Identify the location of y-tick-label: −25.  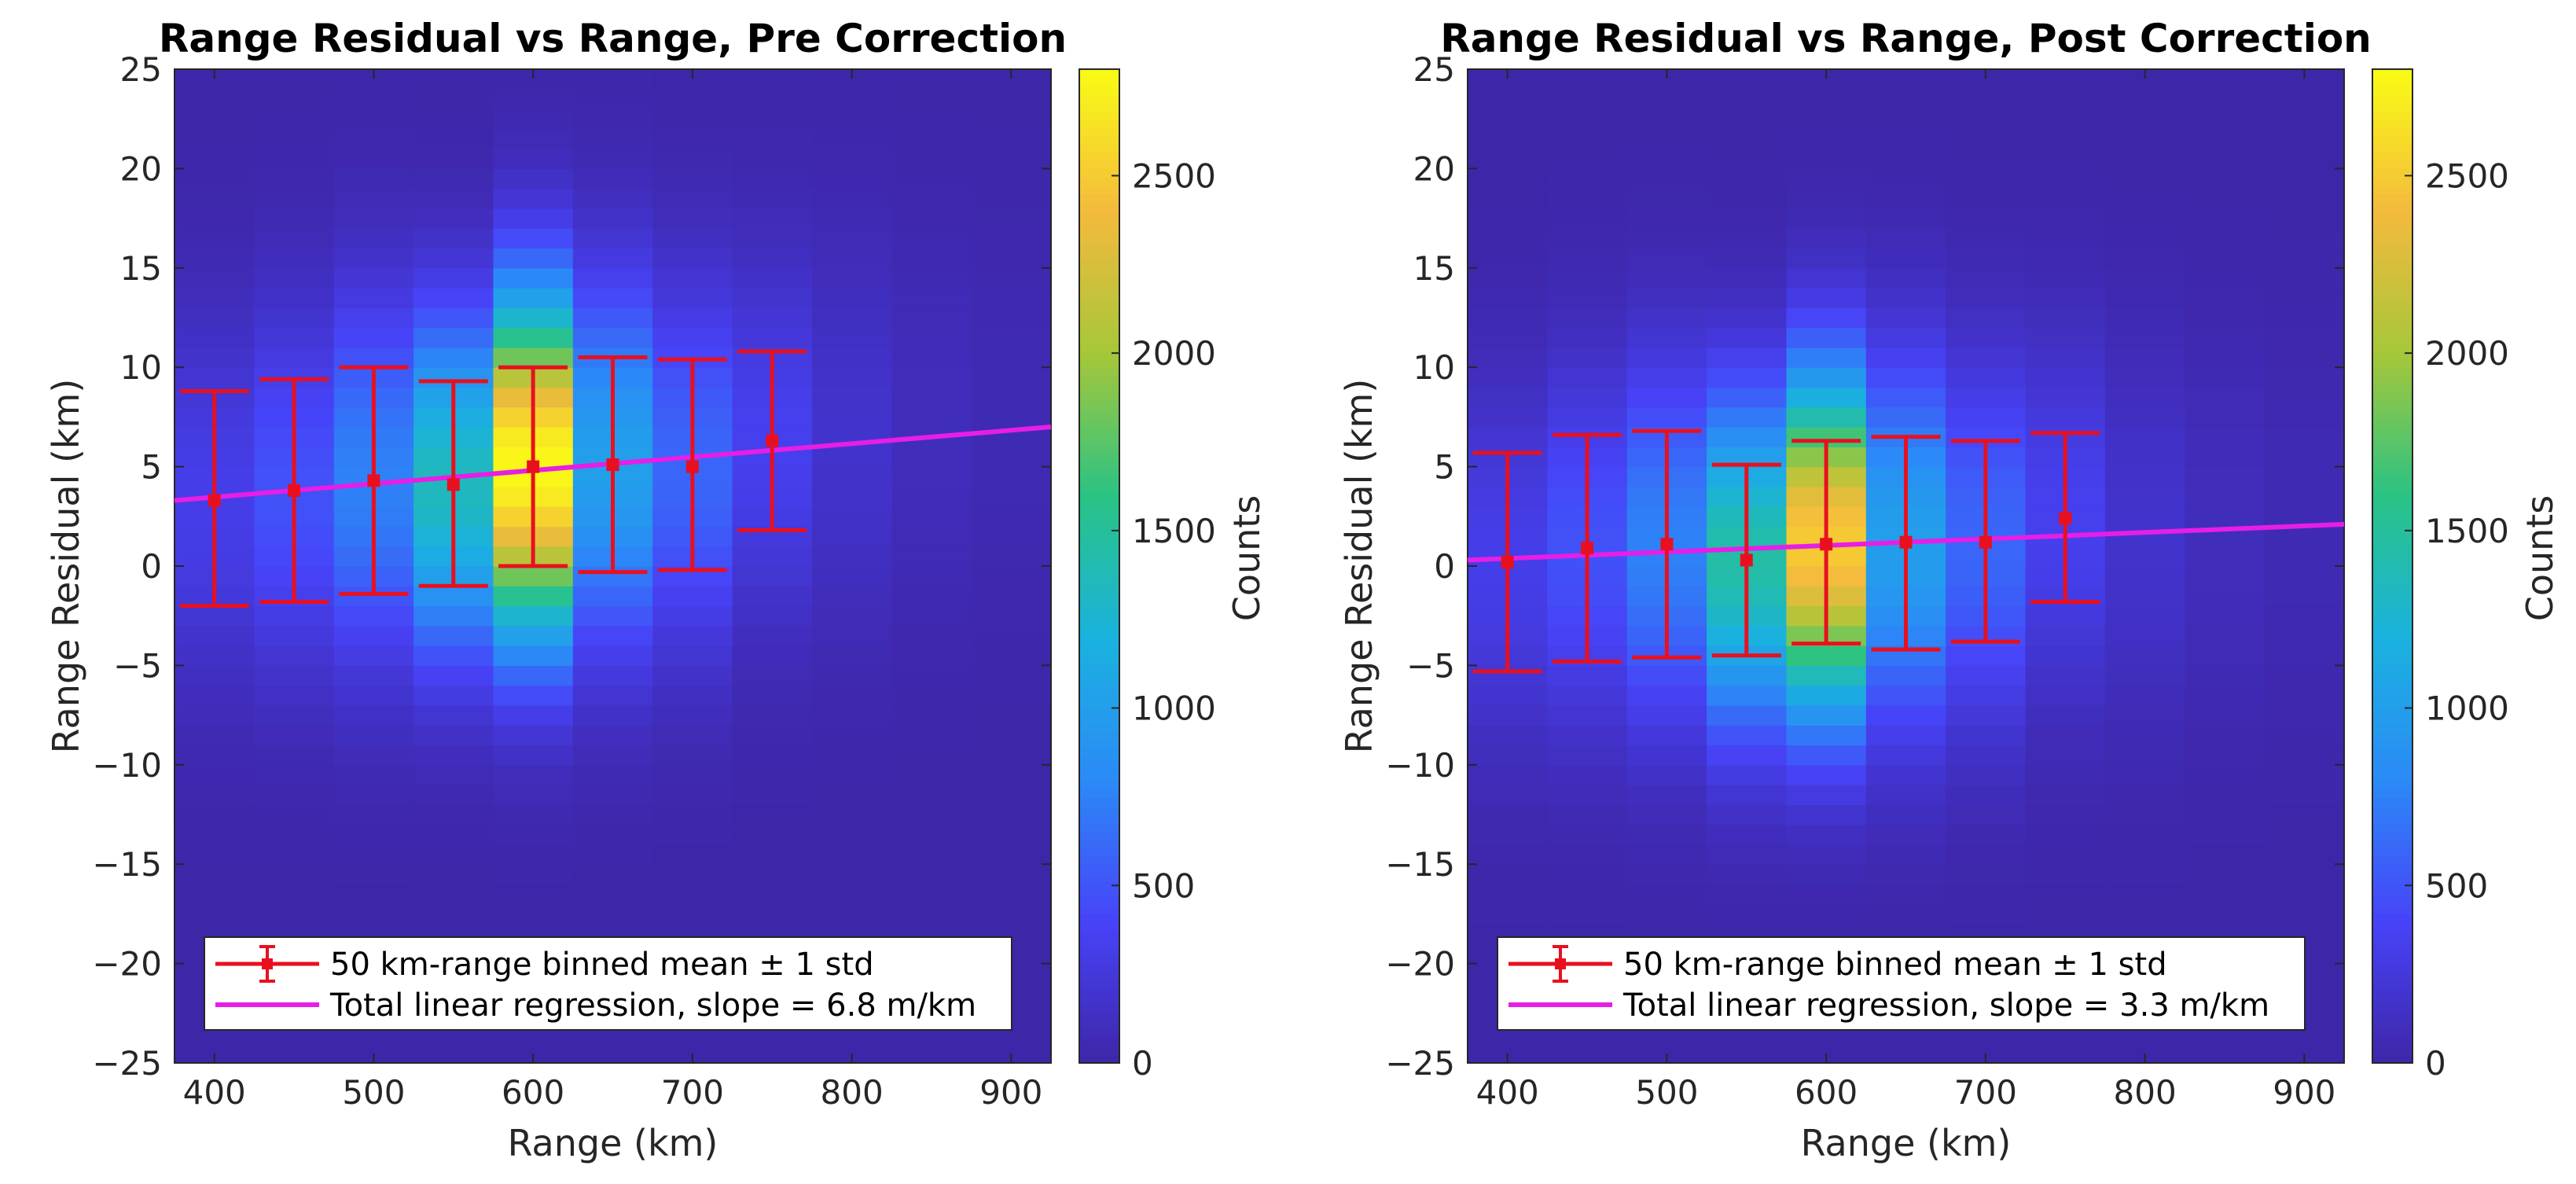
(1420, 1063).